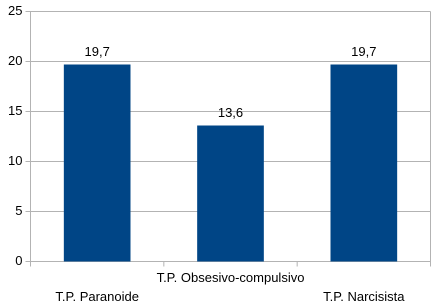  What do you see at coordinates (230, 112) in the screenshot?
I see `value-label: 13,6` at bounding box center [230, 112].